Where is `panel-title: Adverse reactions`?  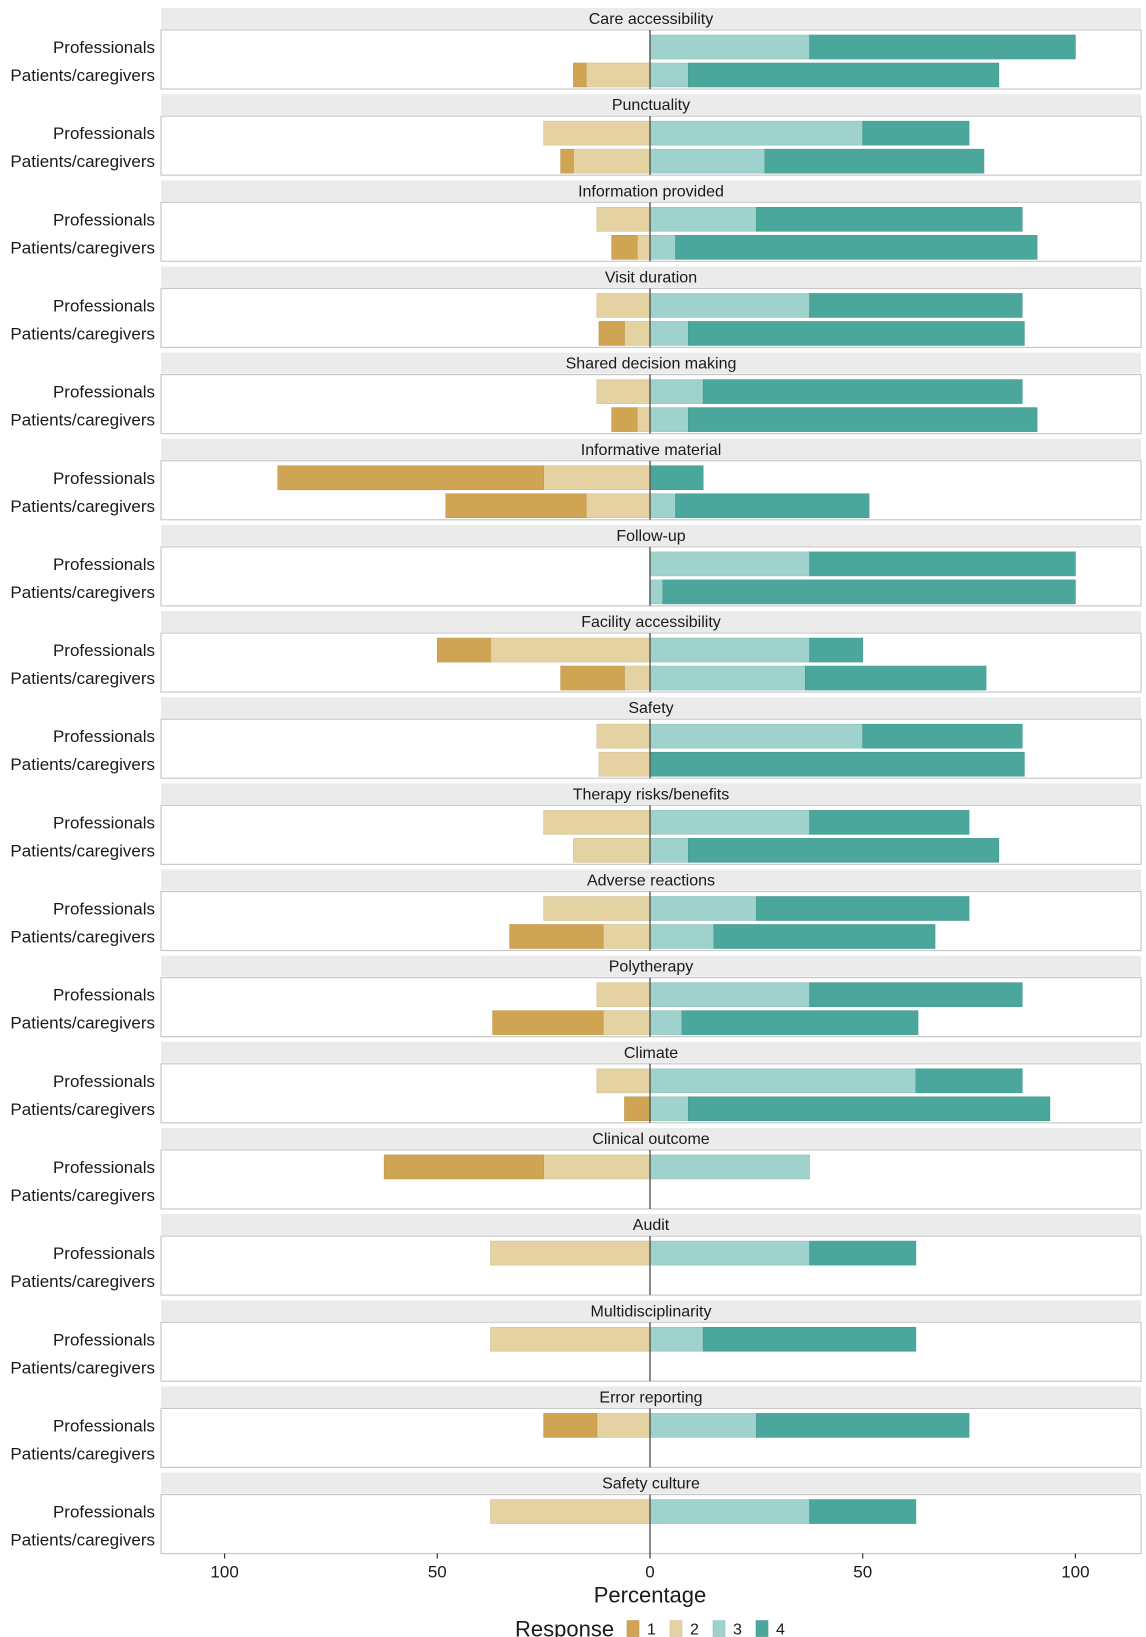 panel-title: Adverse reactions is located at coordinates (651, 881).